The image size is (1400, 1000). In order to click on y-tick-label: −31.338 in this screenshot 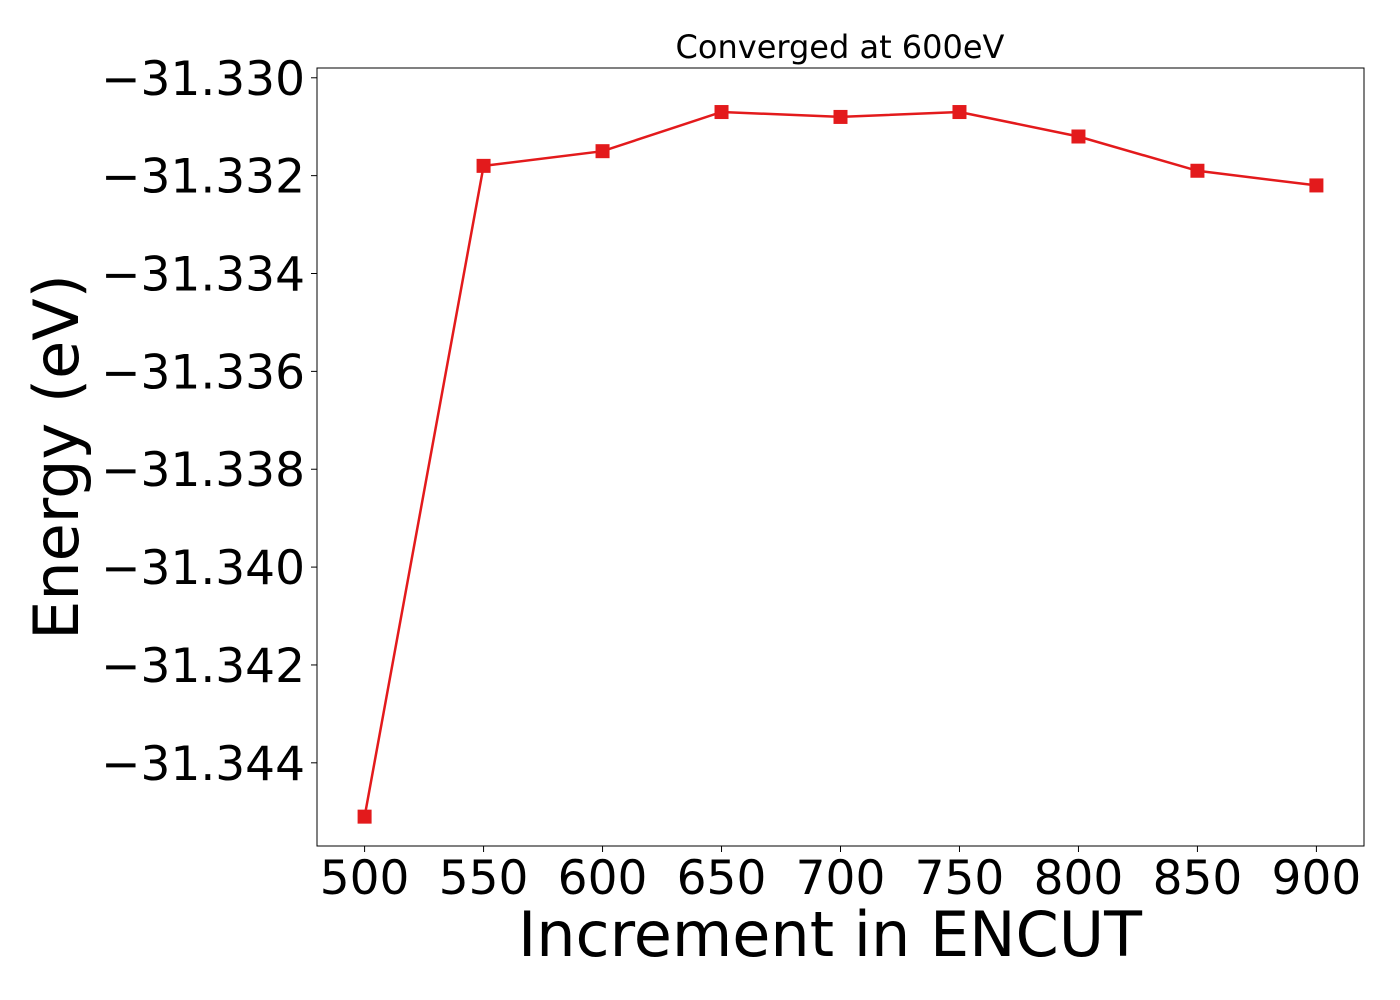, I will do `click(203, 470)`.